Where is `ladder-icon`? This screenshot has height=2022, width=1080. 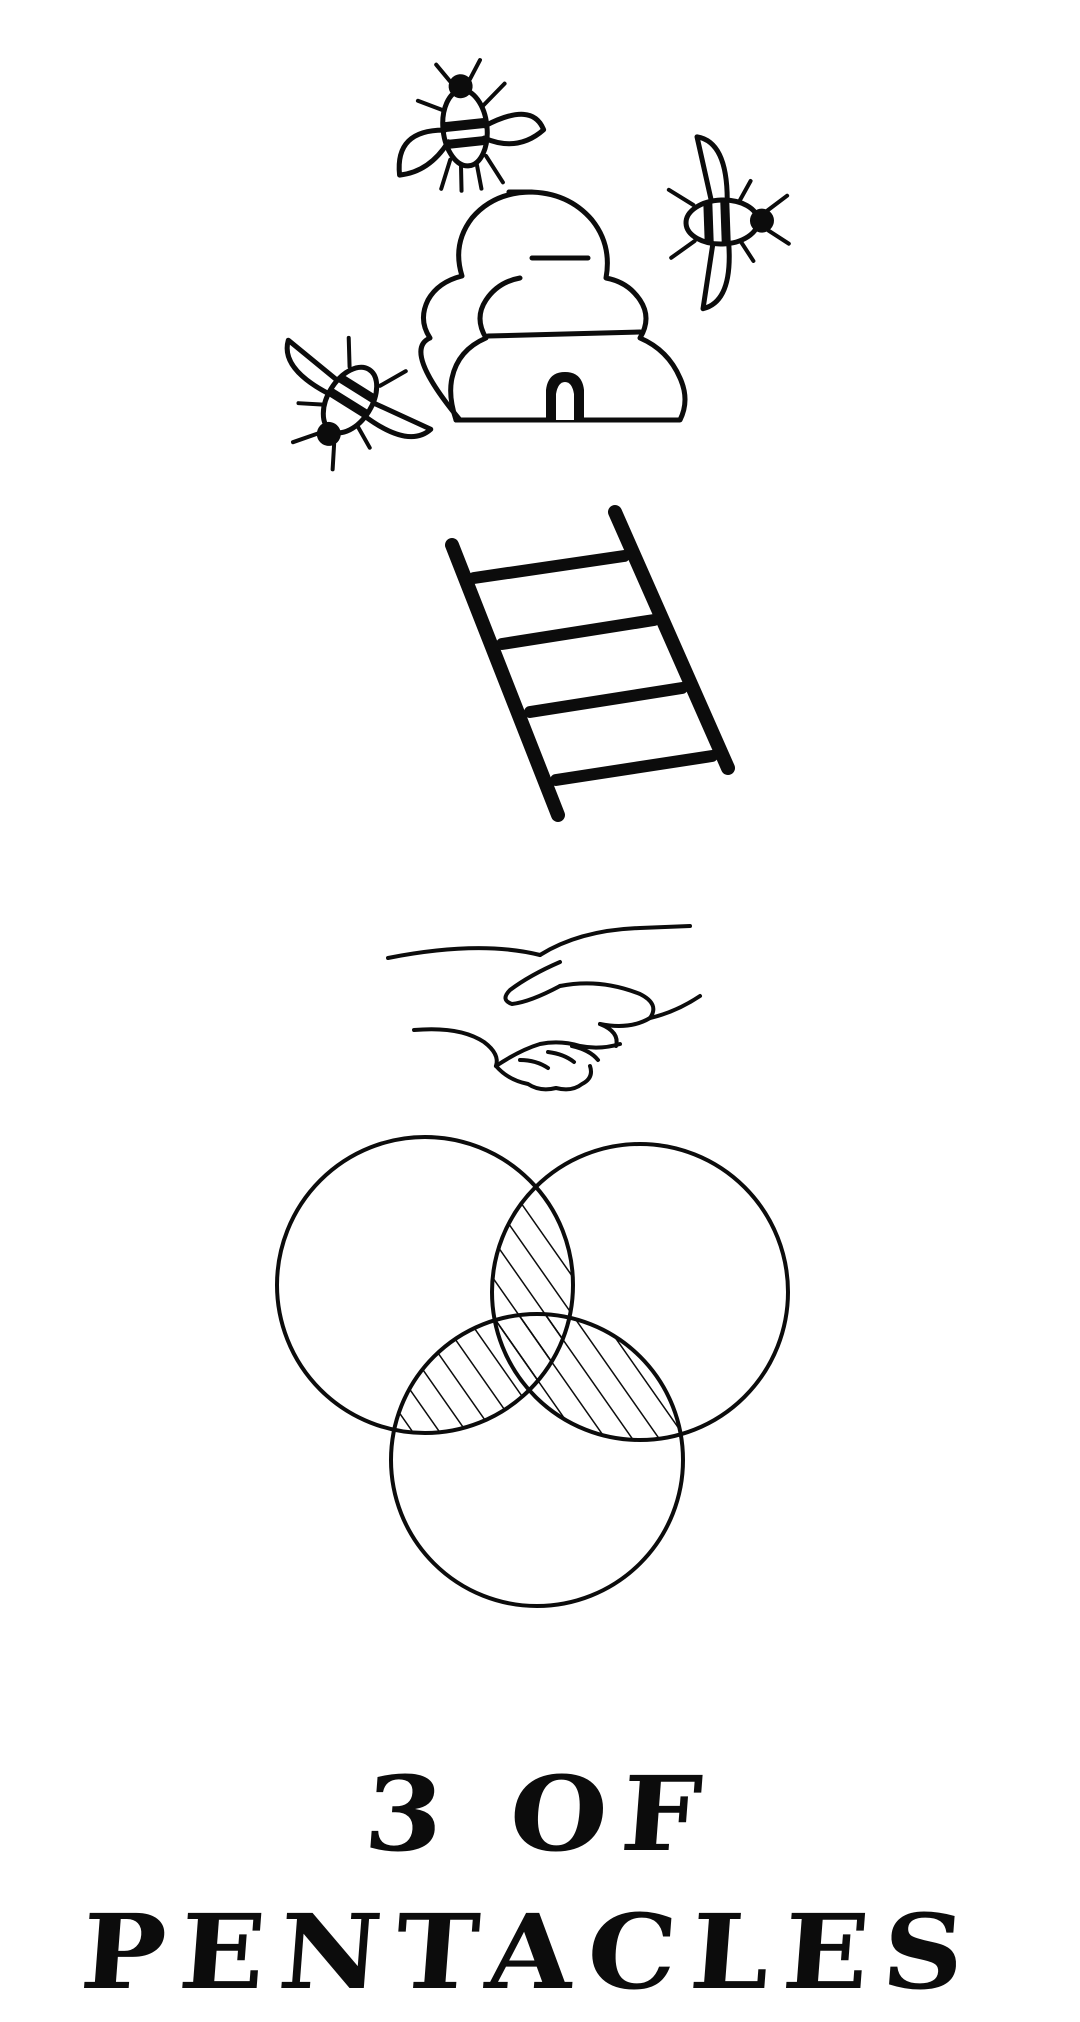 ladder-icon is located at coordinates (590, 663).